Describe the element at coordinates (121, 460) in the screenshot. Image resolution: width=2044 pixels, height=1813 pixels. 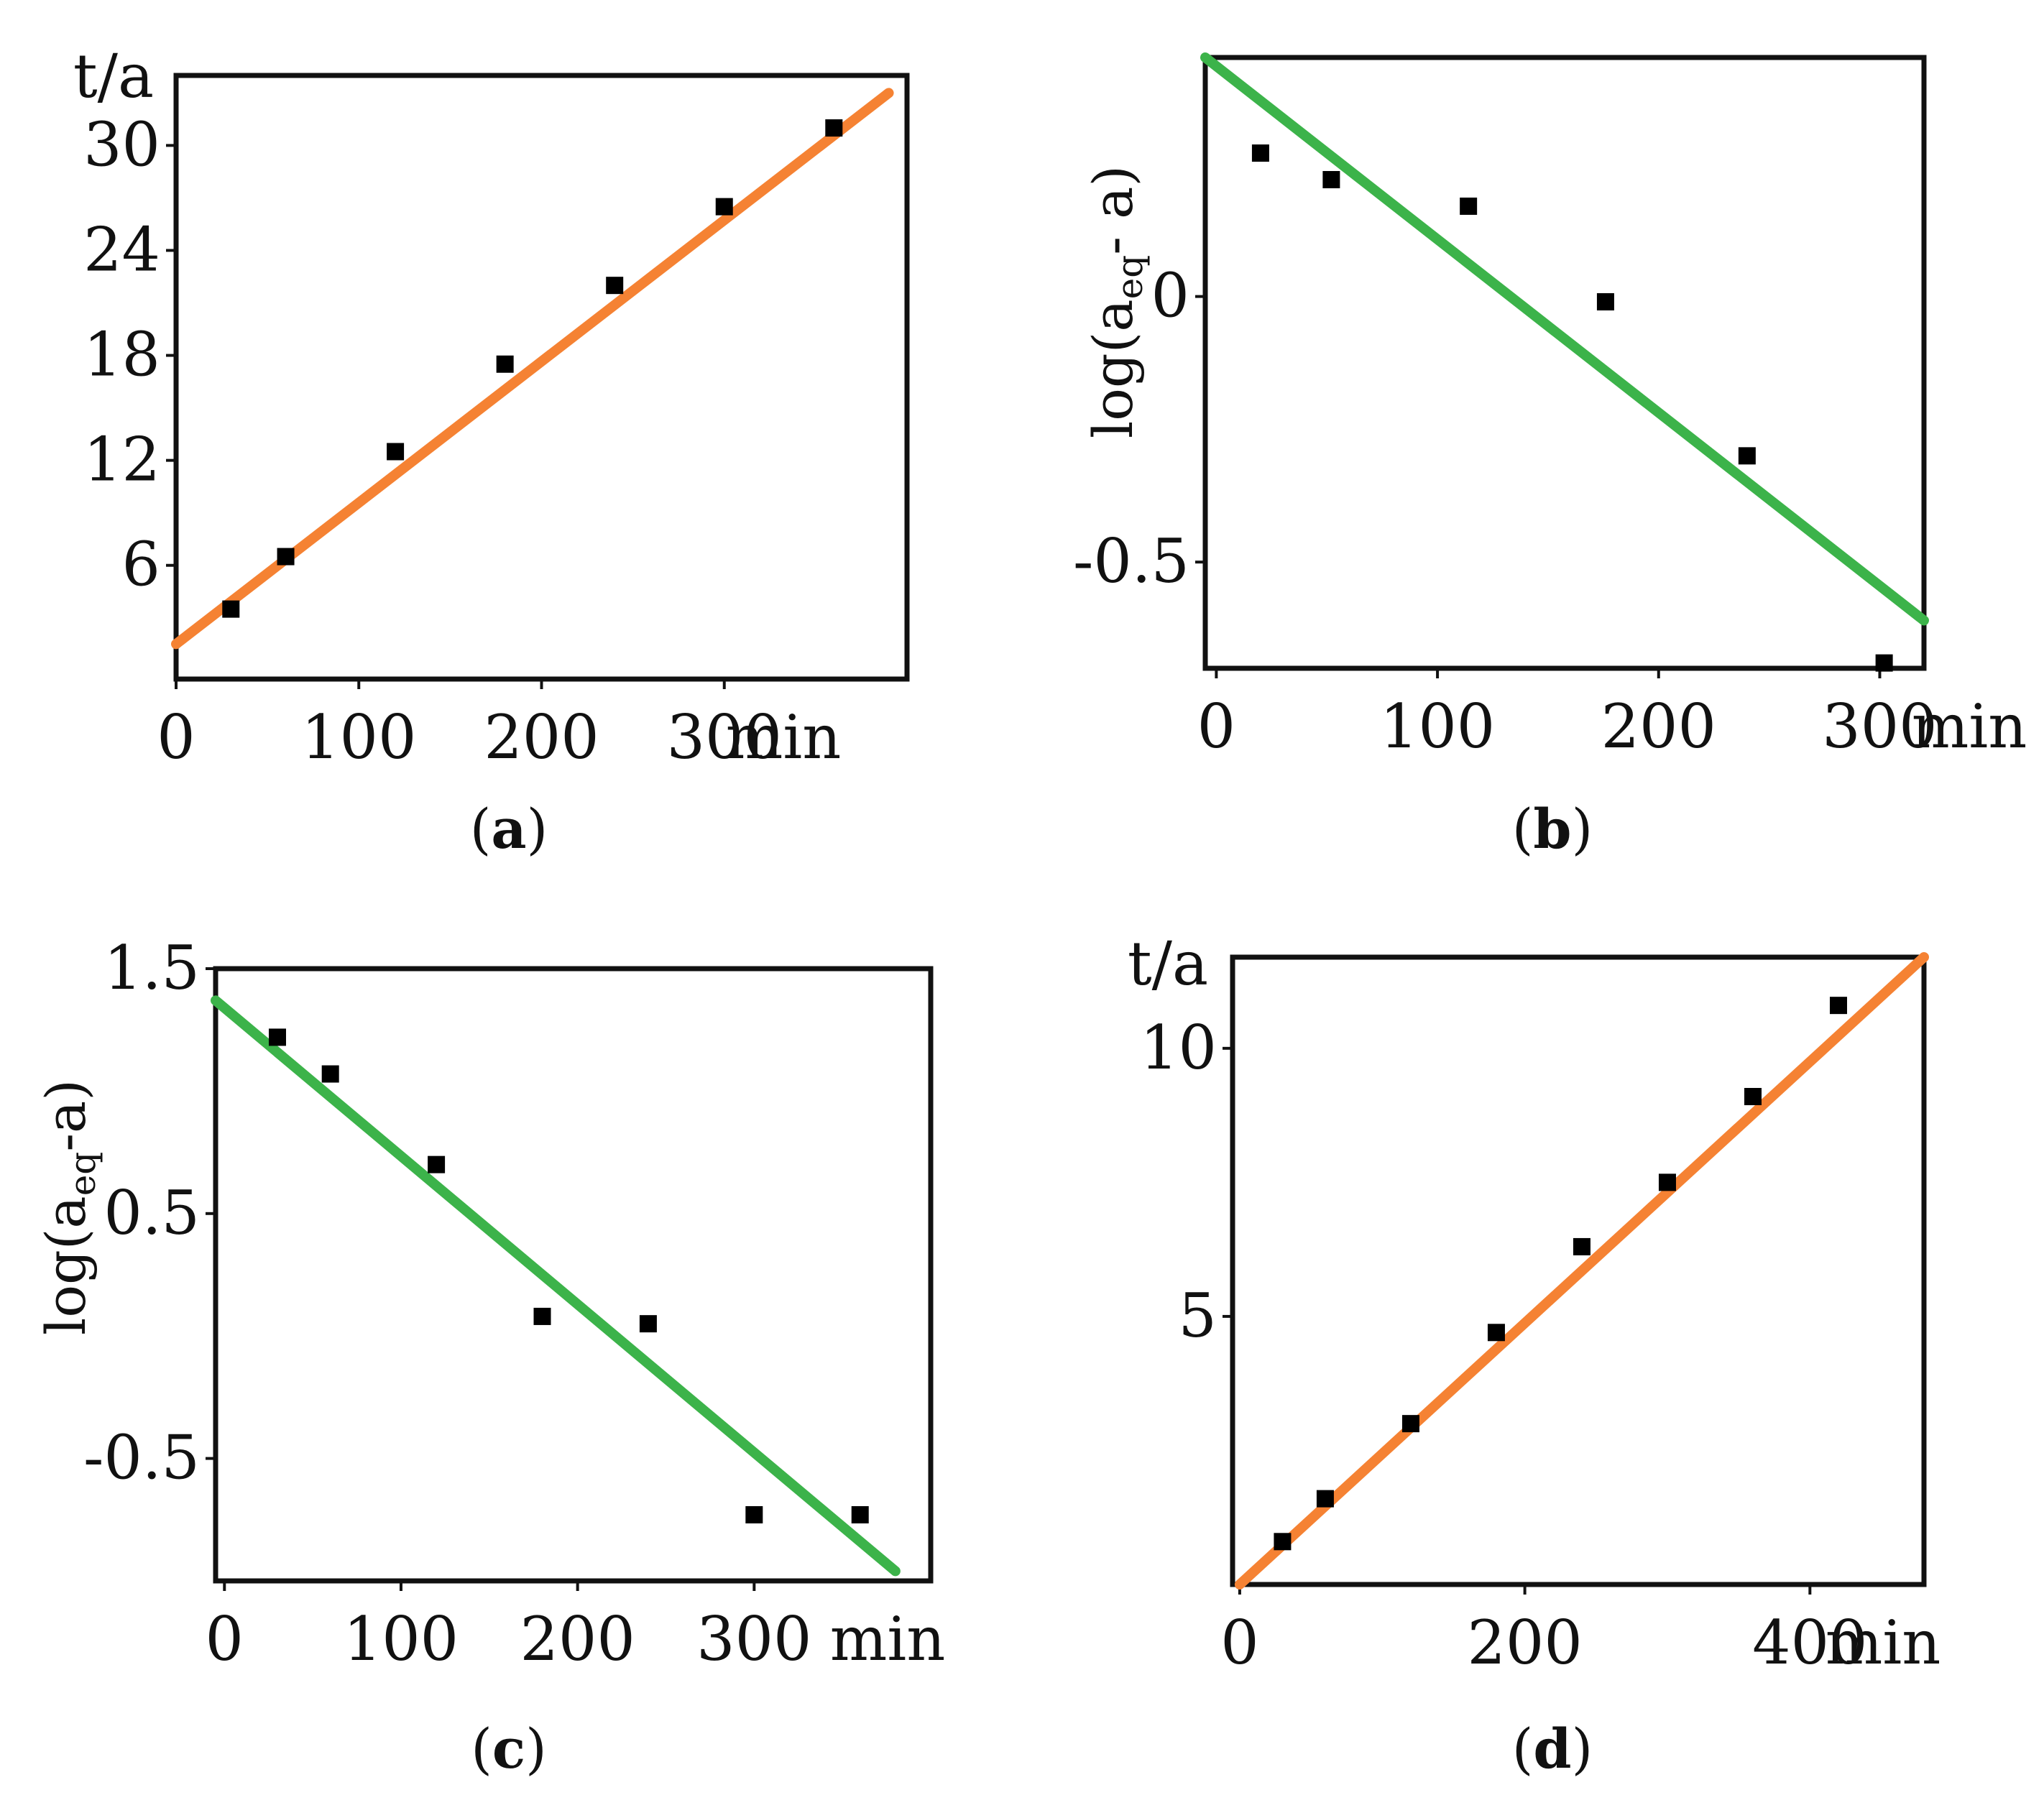
I see `y-tick-label: 12` at that location.